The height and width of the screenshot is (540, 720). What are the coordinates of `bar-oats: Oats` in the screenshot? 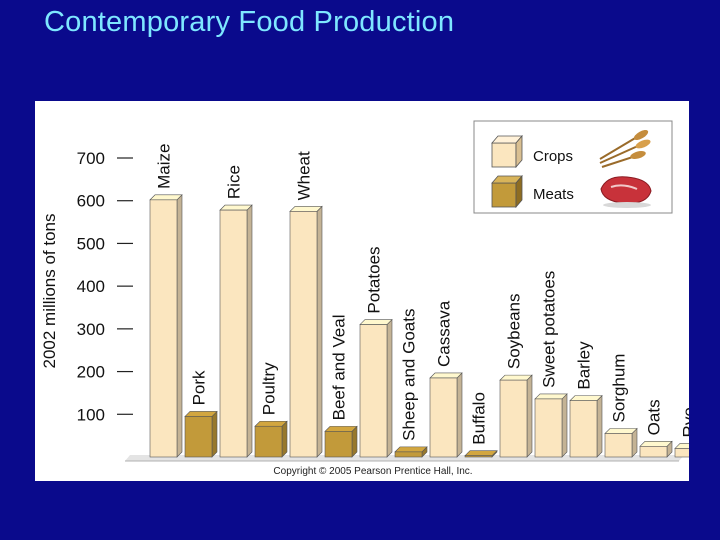 It's located at (656, 428).